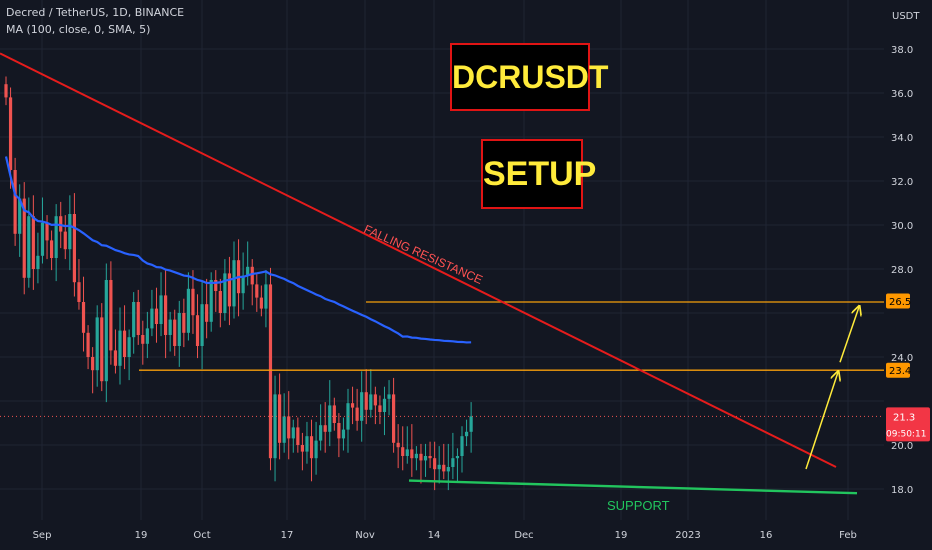 Image resolution: width=932 pixels, height=550 pixels. I want to click on x-tick-label: 19, so click(621, 535).